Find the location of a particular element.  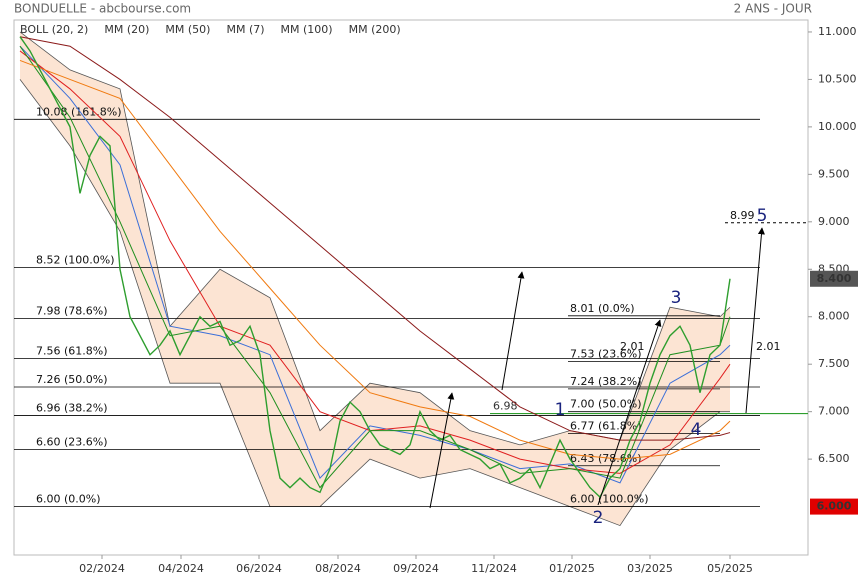

fib-label: 8.52 (100.0%) is located at coordinates (75, 259).